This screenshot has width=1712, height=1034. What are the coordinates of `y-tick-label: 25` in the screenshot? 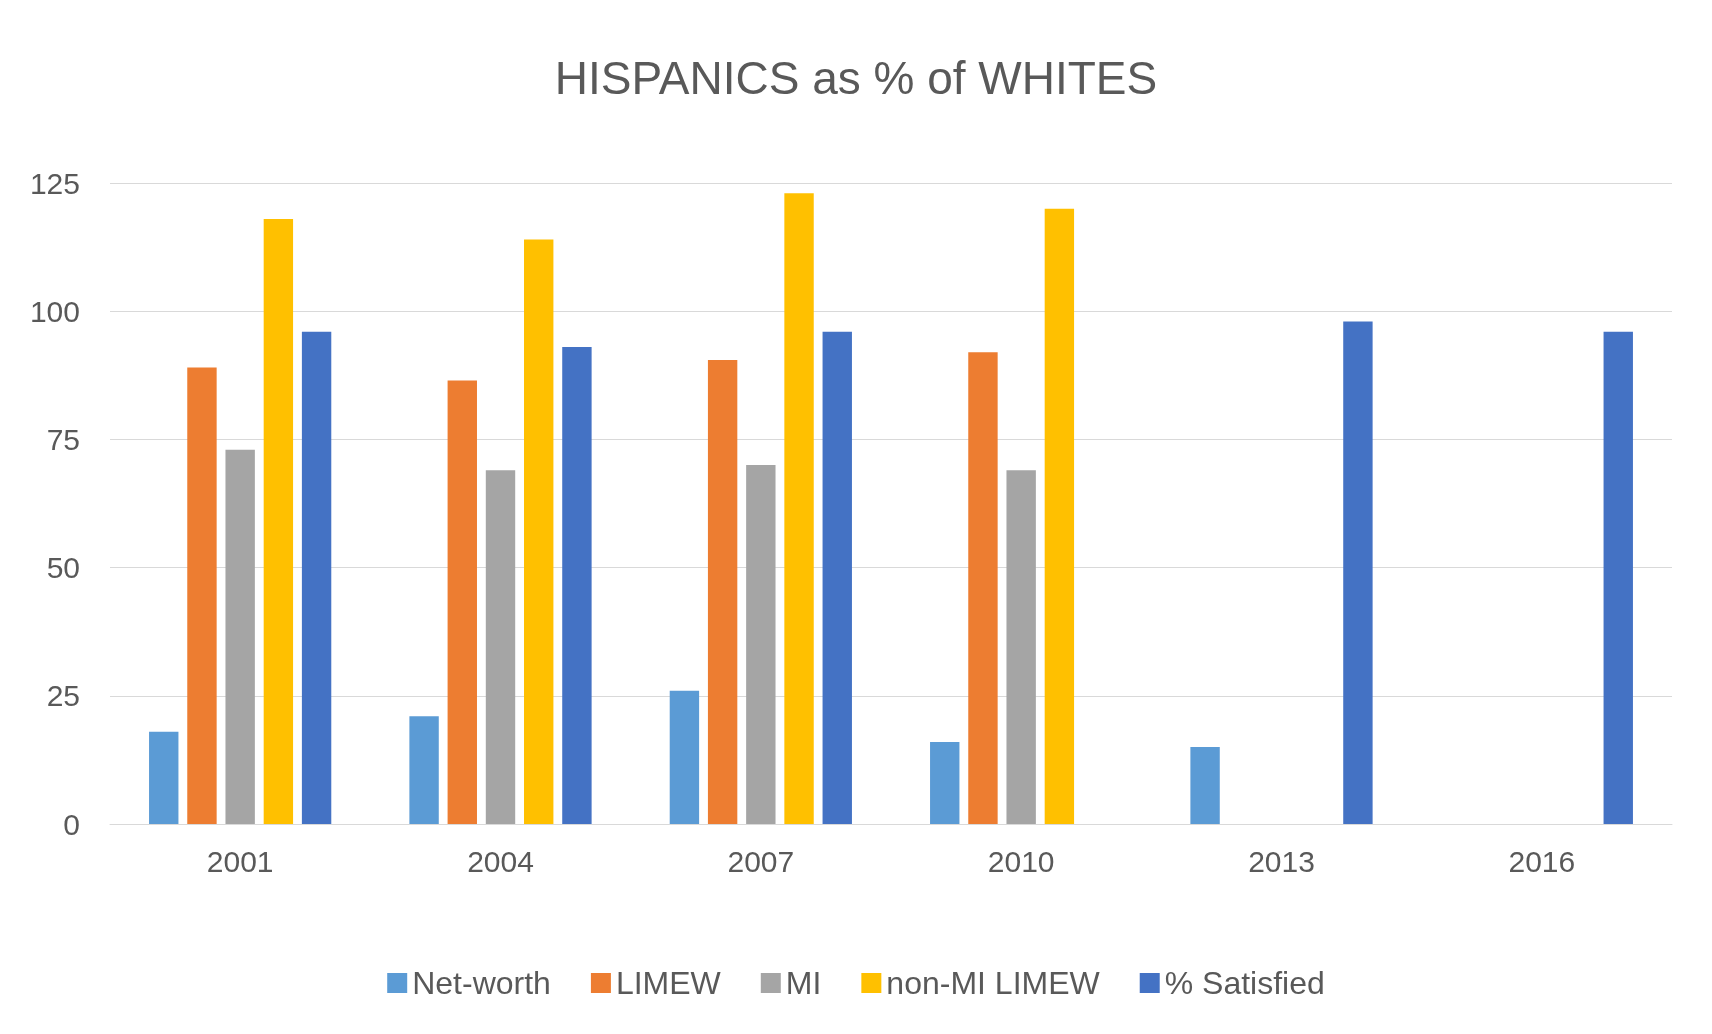 It's located at (63, 696).